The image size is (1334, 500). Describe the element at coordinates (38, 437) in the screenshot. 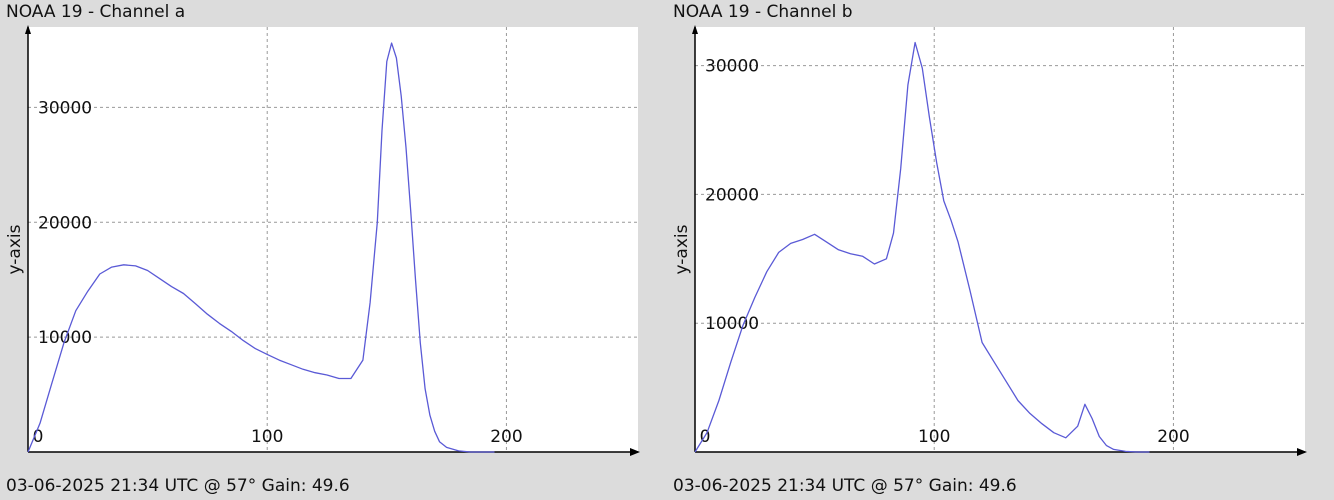

I see `x-tick-label: 0` at that location.